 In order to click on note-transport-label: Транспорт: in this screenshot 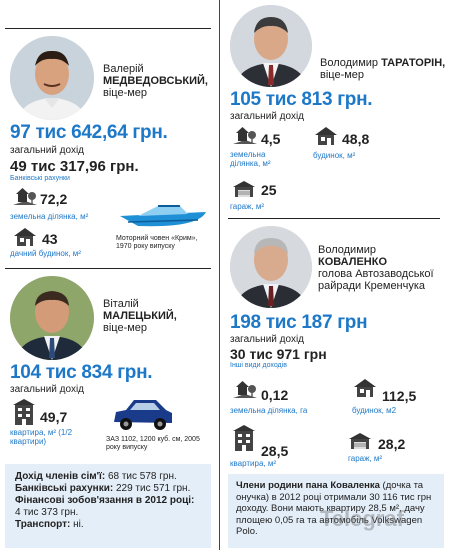, I will do `click(43, 524)`.